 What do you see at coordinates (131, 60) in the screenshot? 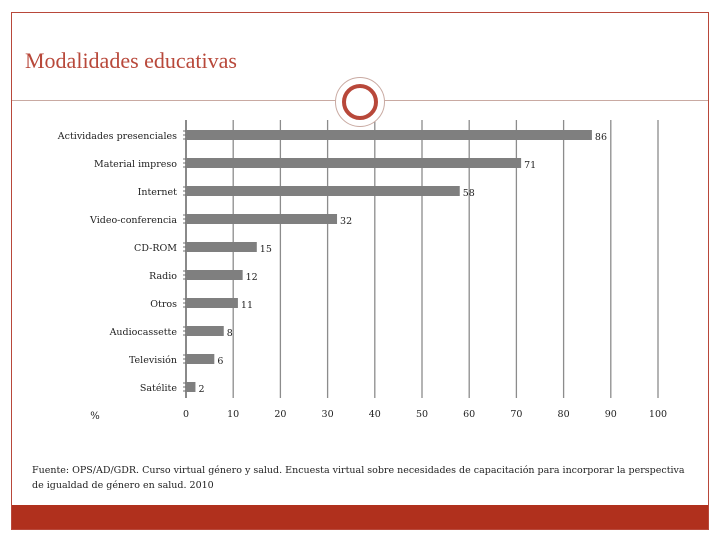
I see `slide-title: Modalidades educativas` at bounding box center [131, 60].